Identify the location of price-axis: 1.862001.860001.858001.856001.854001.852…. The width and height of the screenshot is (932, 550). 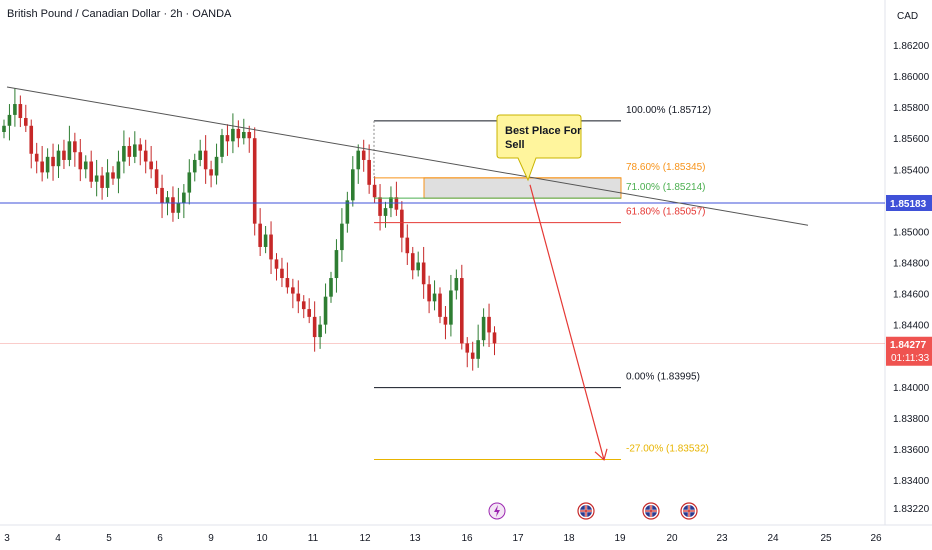
(911, 278).